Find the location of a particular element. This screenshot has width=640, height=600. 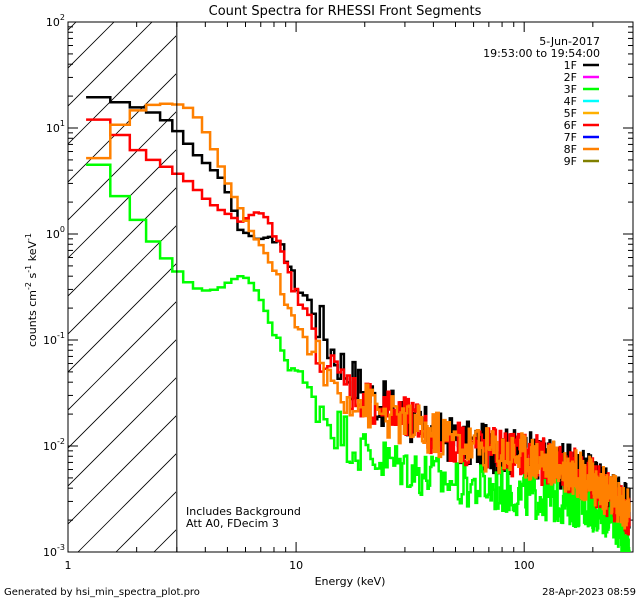

legend-label-4F: 4F is located at coordinates (570, 101).